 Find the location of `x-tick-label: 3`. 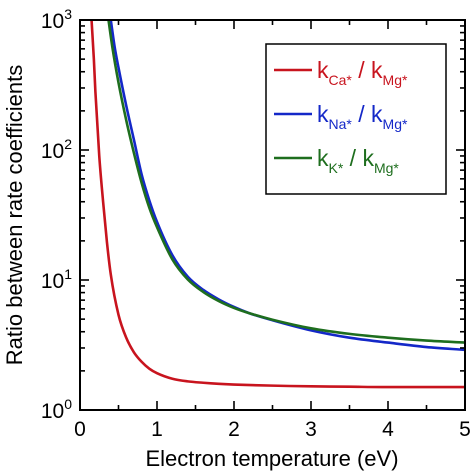

x-tick-label: 3 is located at coordinates (311, 429).